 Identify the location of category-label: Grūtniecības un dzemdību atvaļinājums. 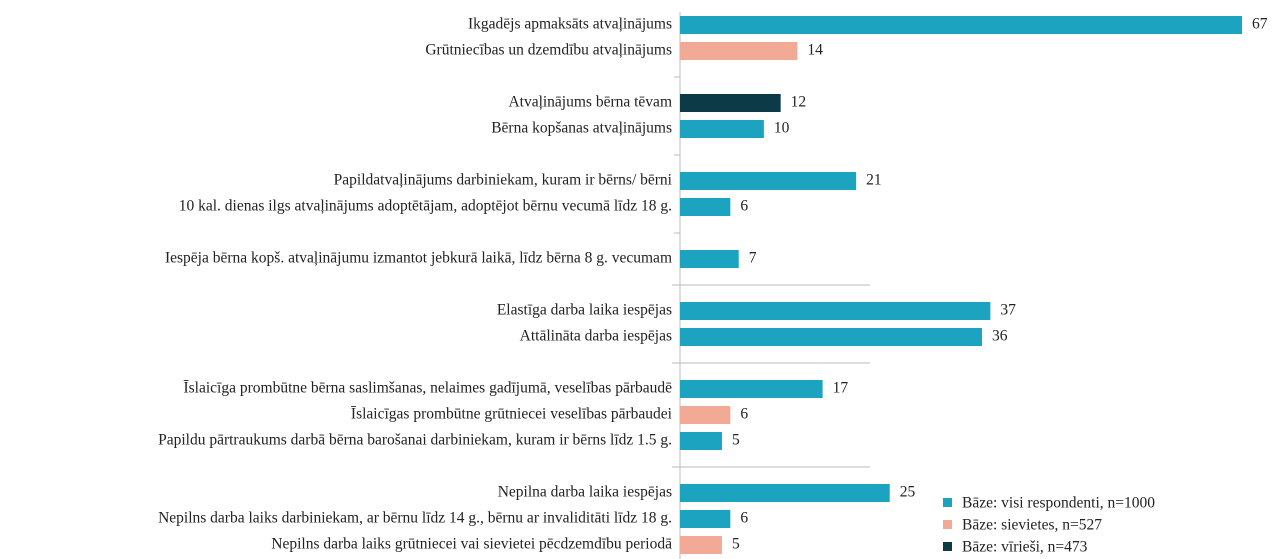
(548, 50).